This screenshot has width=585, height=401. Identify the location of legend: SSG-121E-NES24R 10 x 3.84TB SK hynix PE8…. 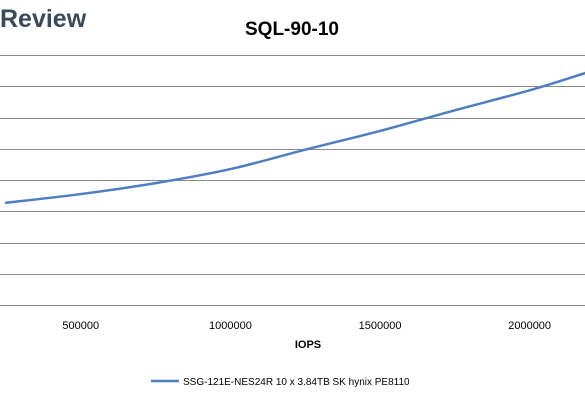
(280, 382).